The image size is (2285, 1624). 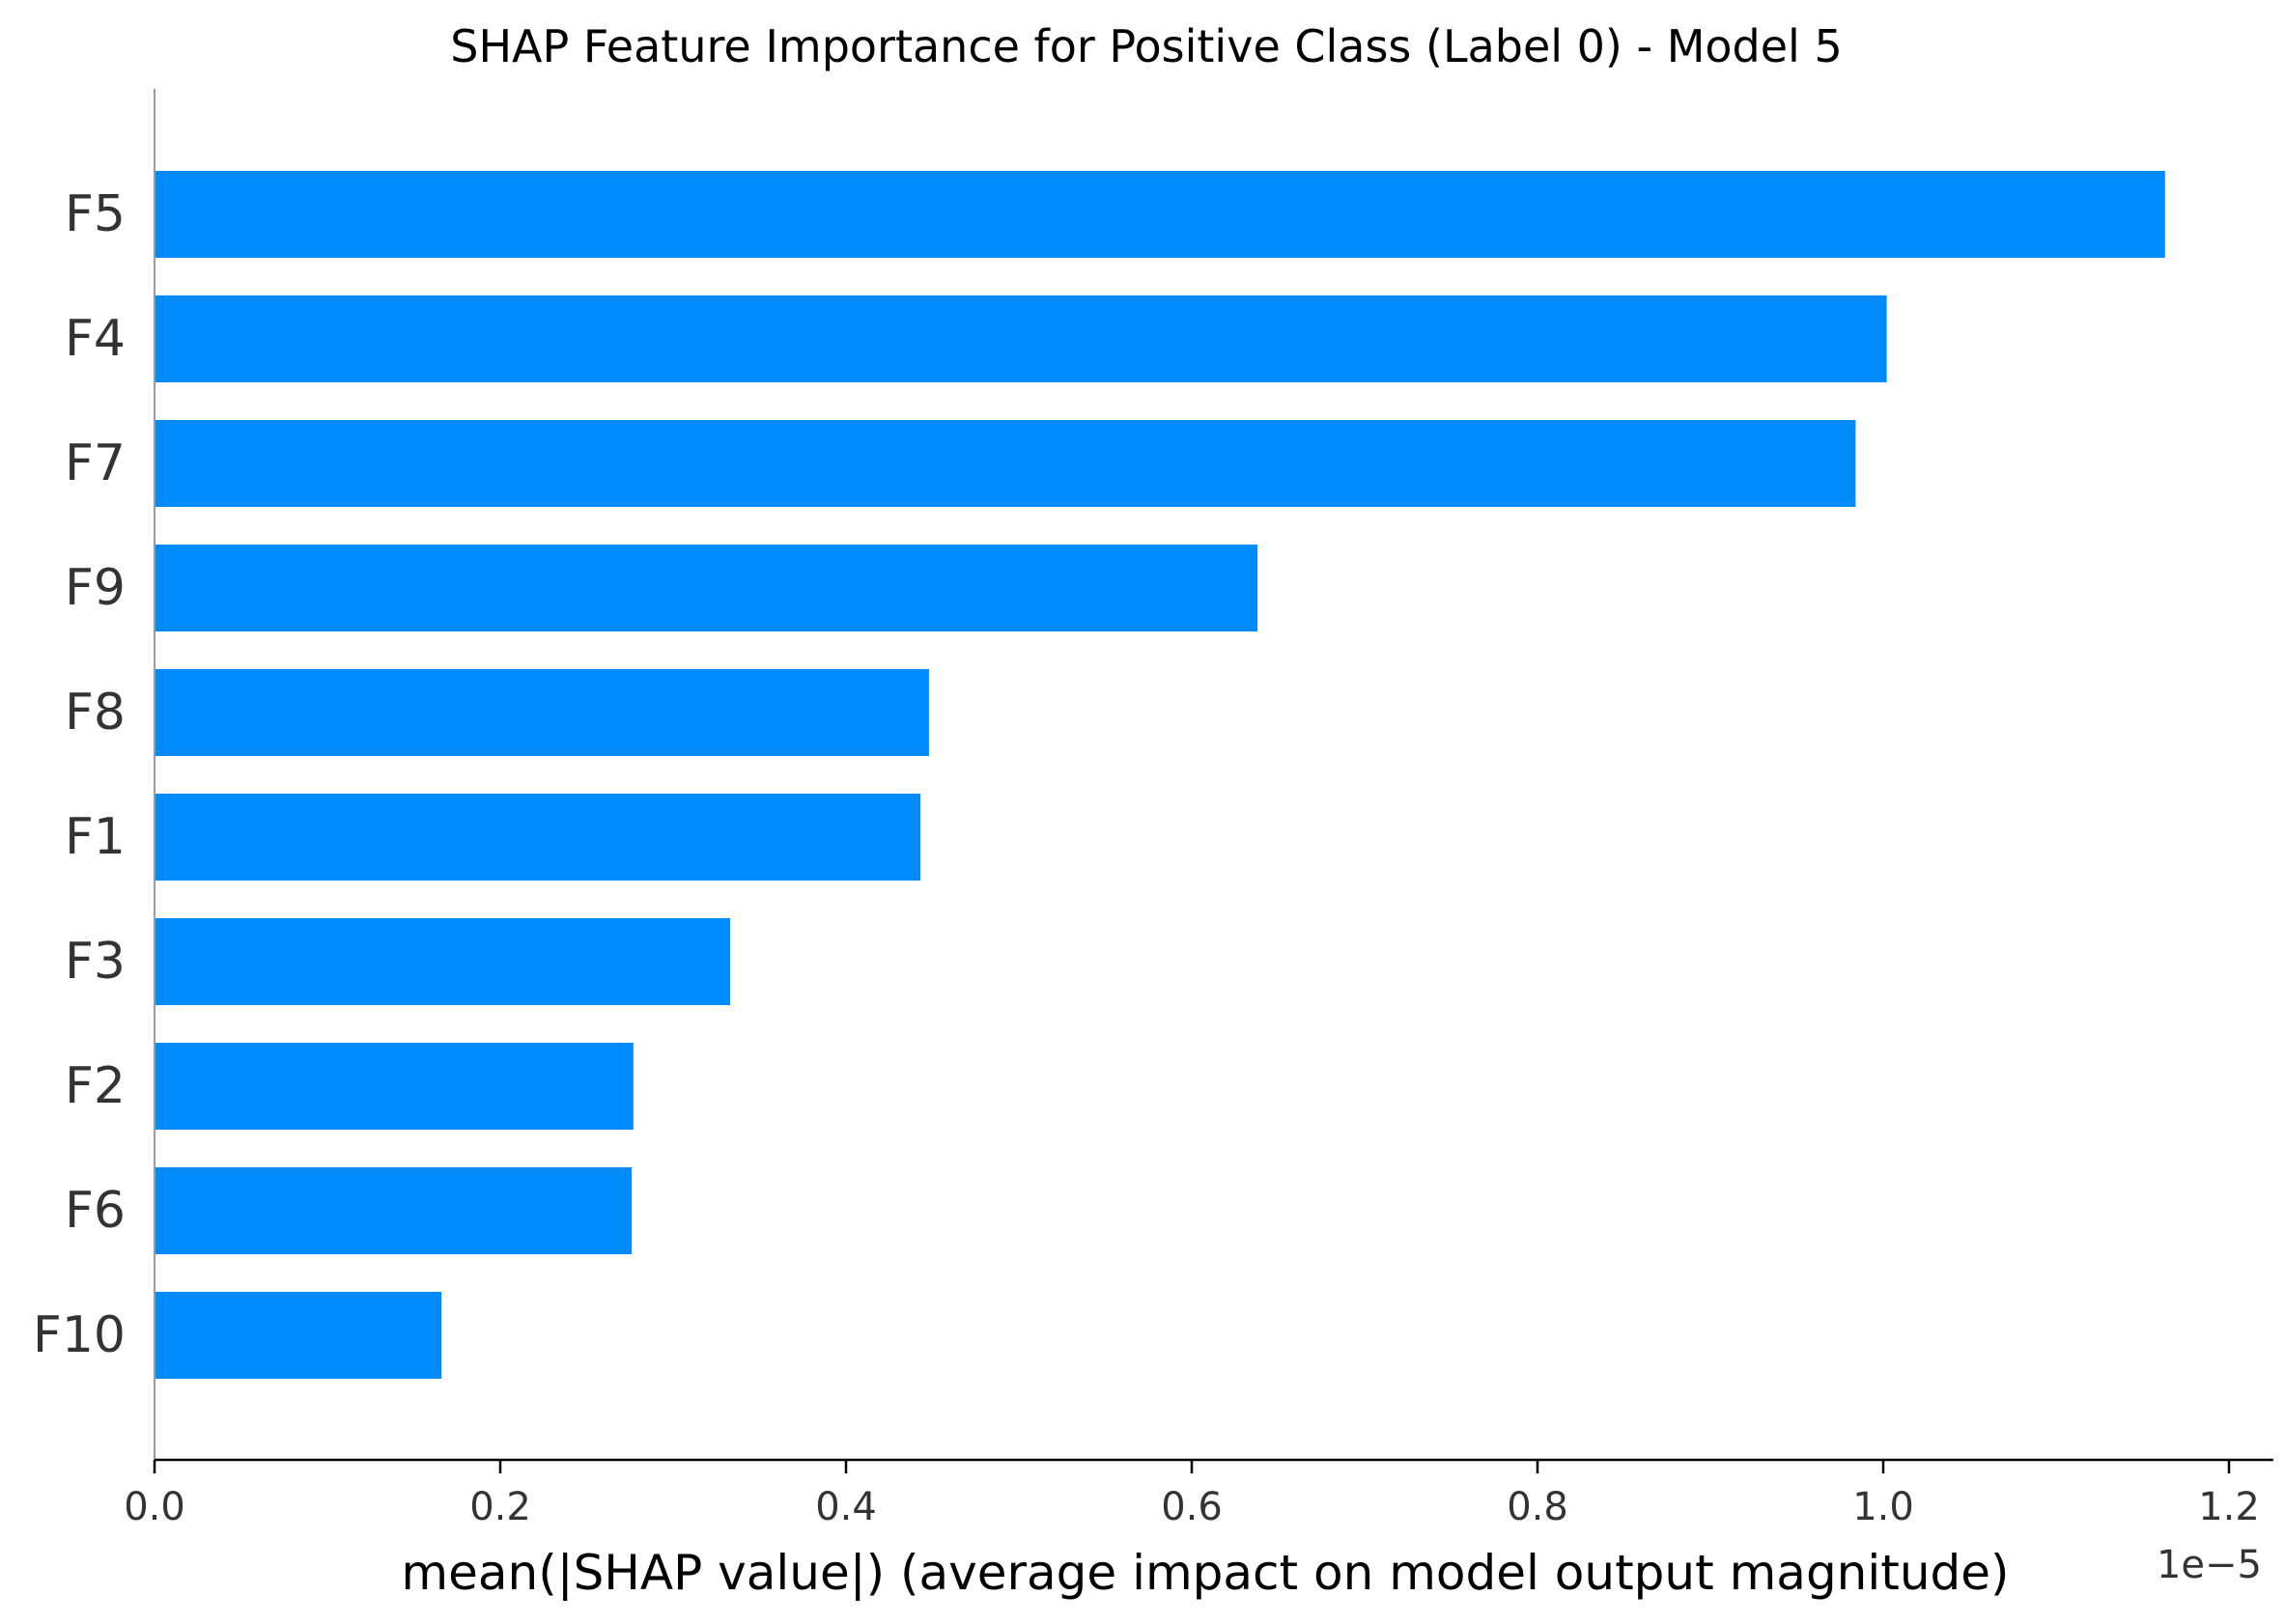 I want to click on category-label-f8: F8, so click(x=95, y=713).